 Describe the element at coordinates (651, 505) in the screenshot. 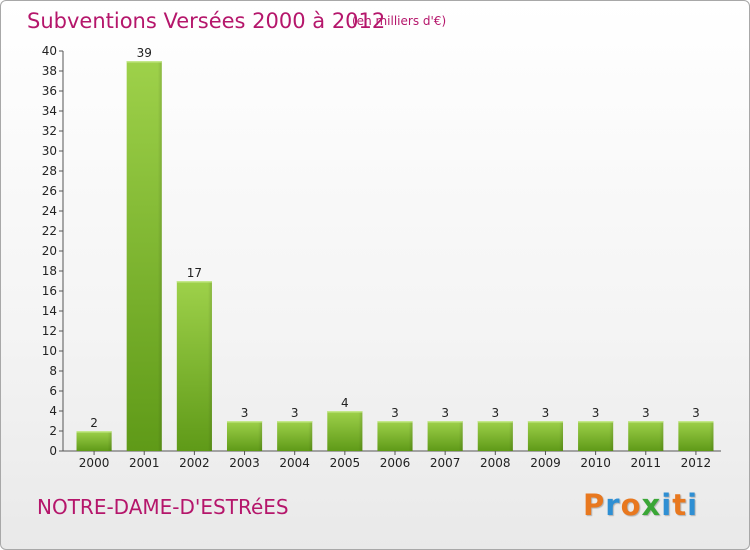

I see `logo-letter: x` at that location.